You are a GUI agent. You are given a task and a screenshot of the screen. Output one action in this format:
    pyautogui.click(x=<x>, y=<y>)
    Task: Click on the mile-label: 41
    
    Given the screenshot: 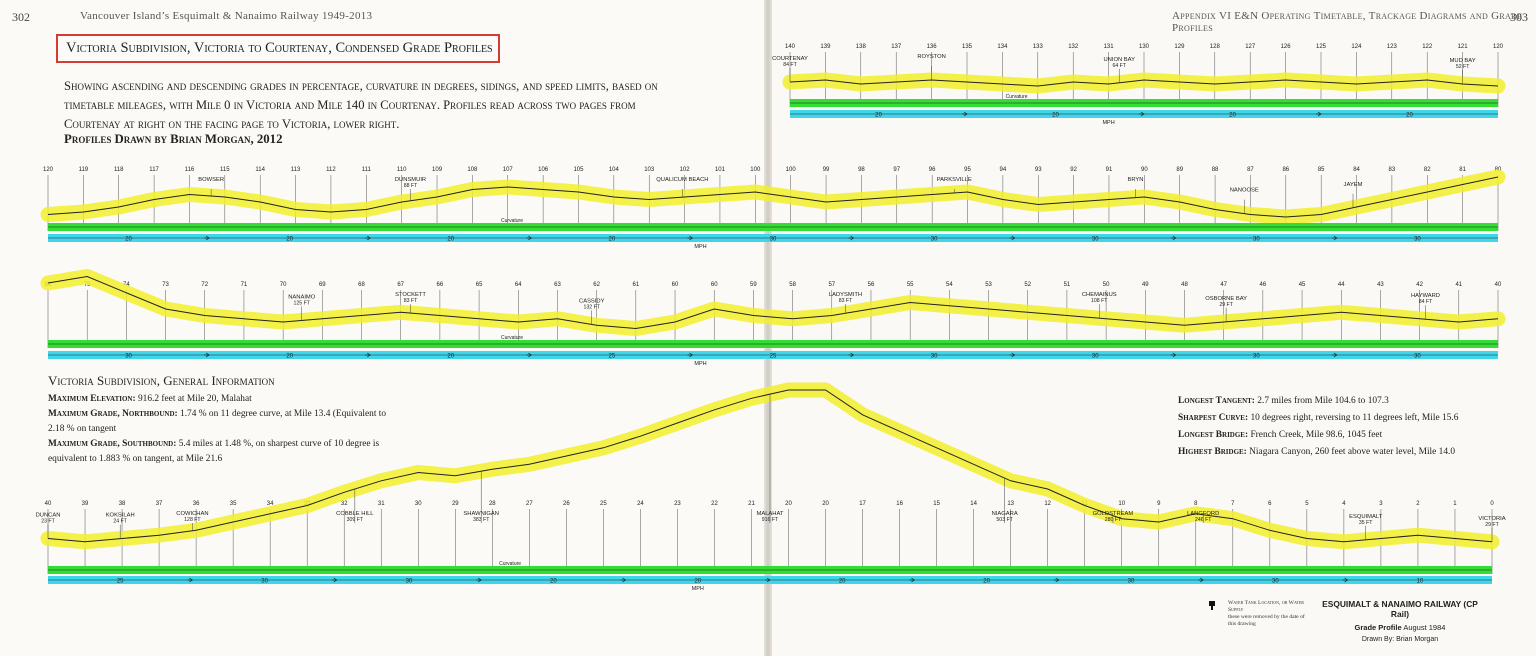 What is the action you would take?
    pyautogui.click(x=1458, y=285)
    